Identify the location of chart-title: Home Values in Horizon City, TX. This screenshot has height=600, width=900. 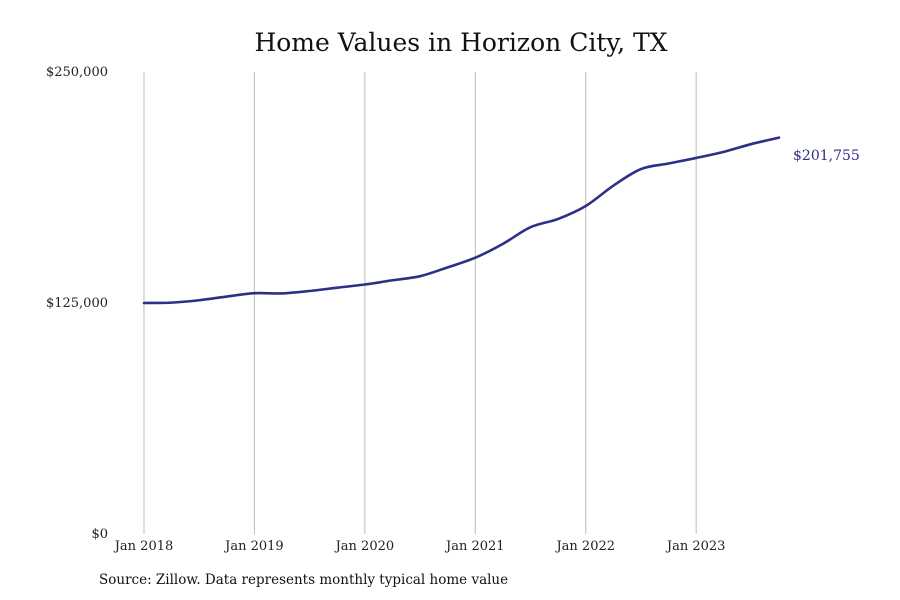
(460, 42).